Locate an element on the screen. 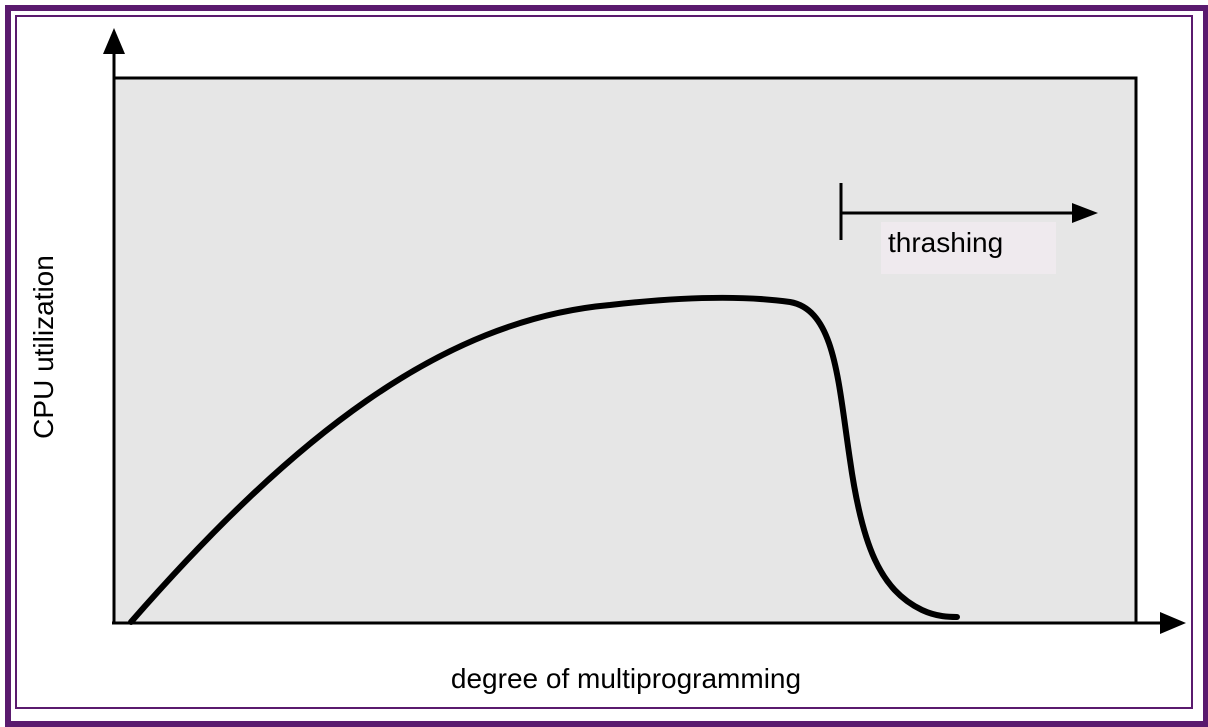  thrashing-arrow-icon is located at coordinates (1085, 213).